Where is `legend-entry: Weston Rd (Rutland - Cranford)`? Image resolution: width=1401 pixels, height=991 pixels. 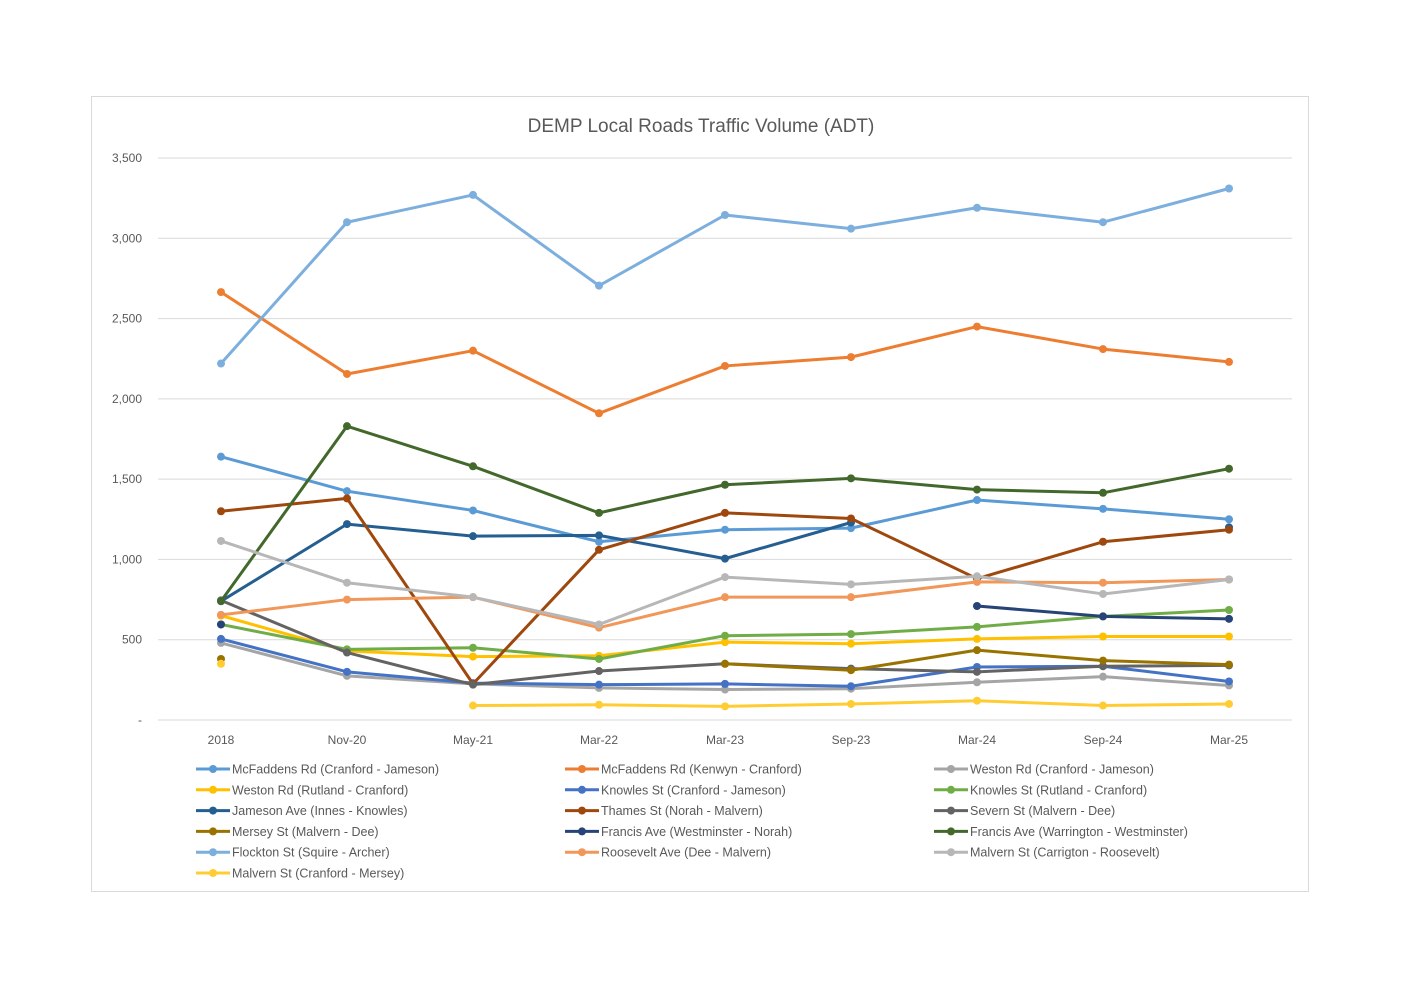 legend-entry: Weston Rd (Rutland - Cranford) is located at coordinates (302, 790).